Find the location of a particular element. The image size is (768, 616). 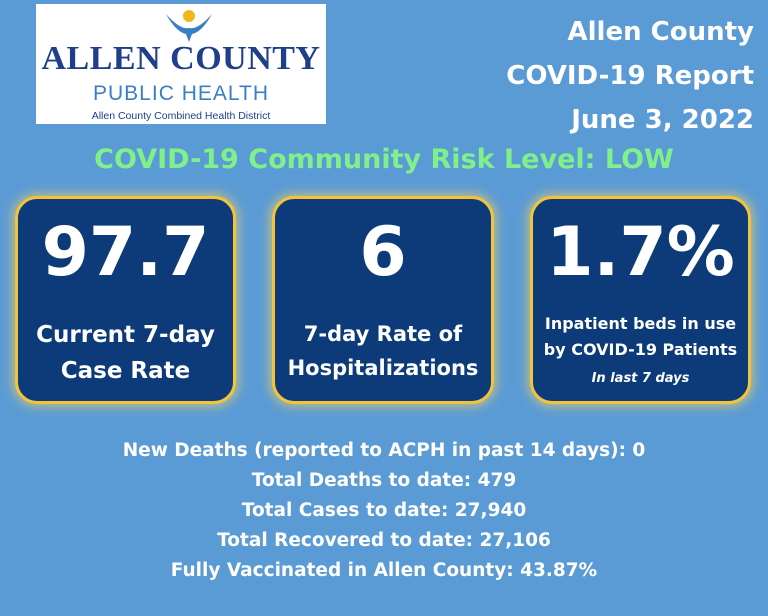

case-rate-value: 97.7 is located at coordinates (125, 252).